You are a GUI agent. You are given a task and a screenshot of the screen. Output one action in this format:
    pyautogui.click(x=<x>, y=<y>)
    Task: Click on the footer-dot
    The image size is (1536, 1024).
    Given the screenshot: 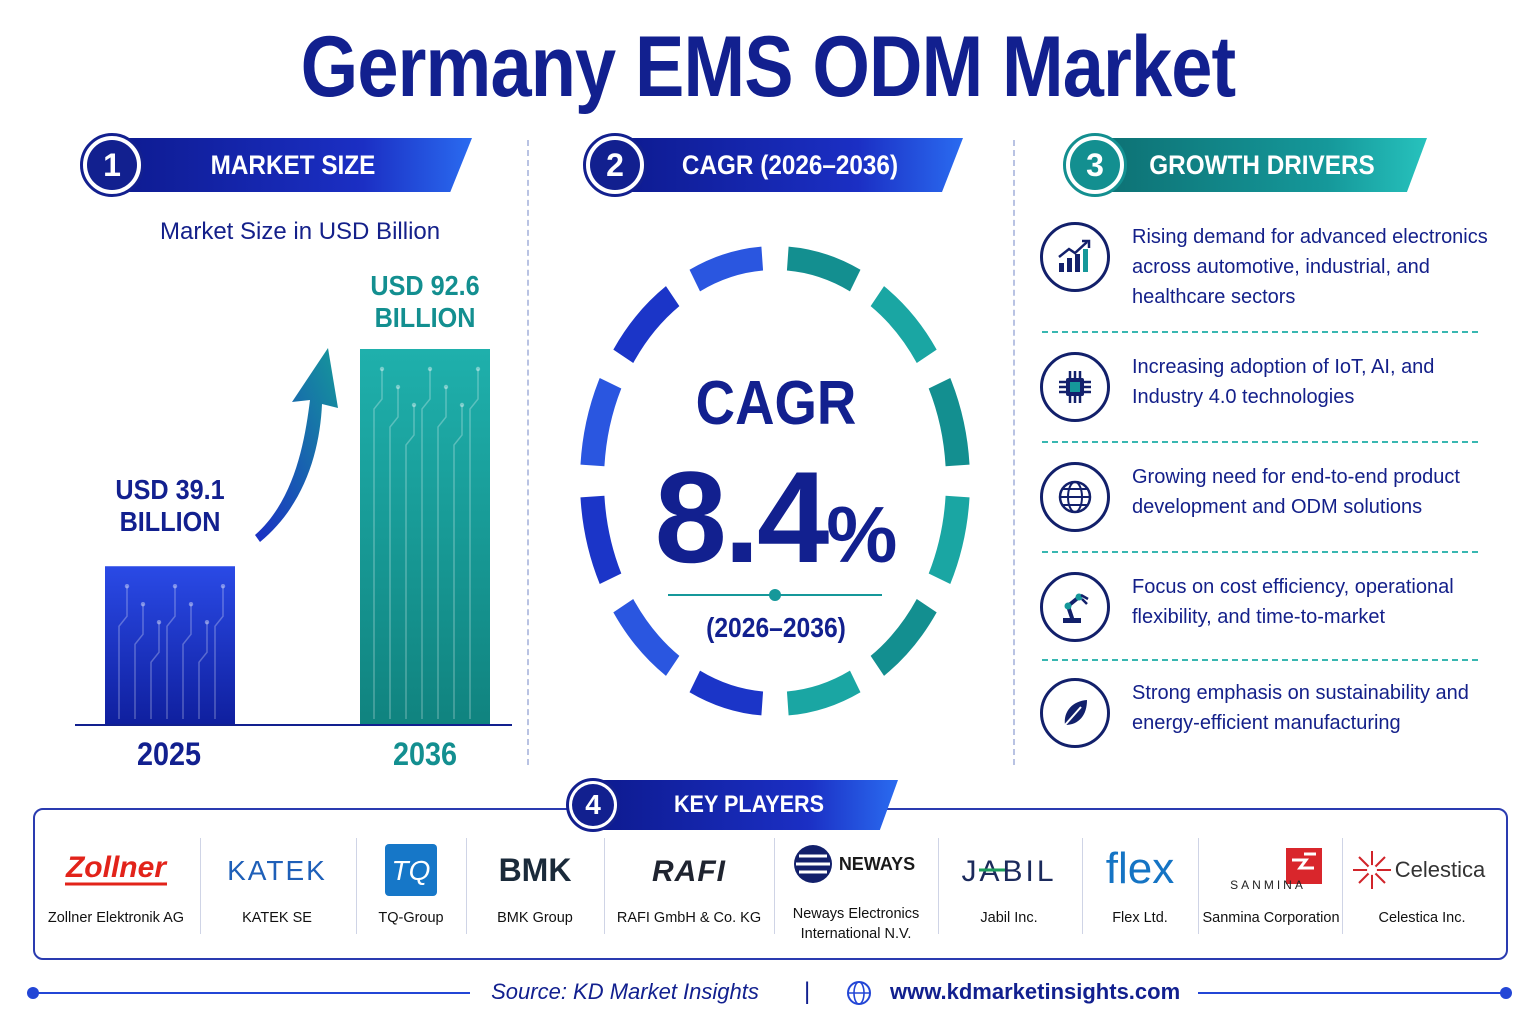 What is the action you would take?
    pyautogui.click(x=1506, y=993)
    